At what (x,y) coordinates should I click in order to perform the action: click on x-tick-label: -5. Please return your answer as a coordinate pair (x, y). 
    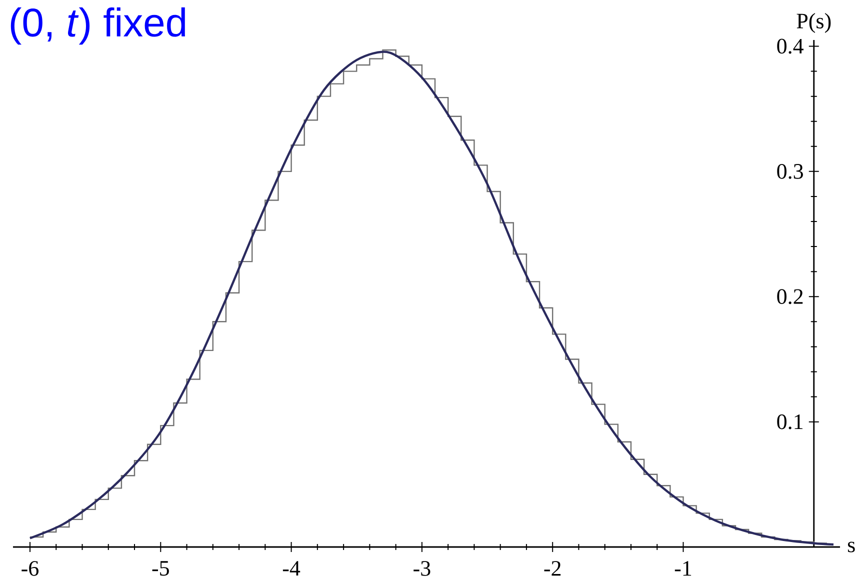
    Looking at the image, I should click on (160, 568).